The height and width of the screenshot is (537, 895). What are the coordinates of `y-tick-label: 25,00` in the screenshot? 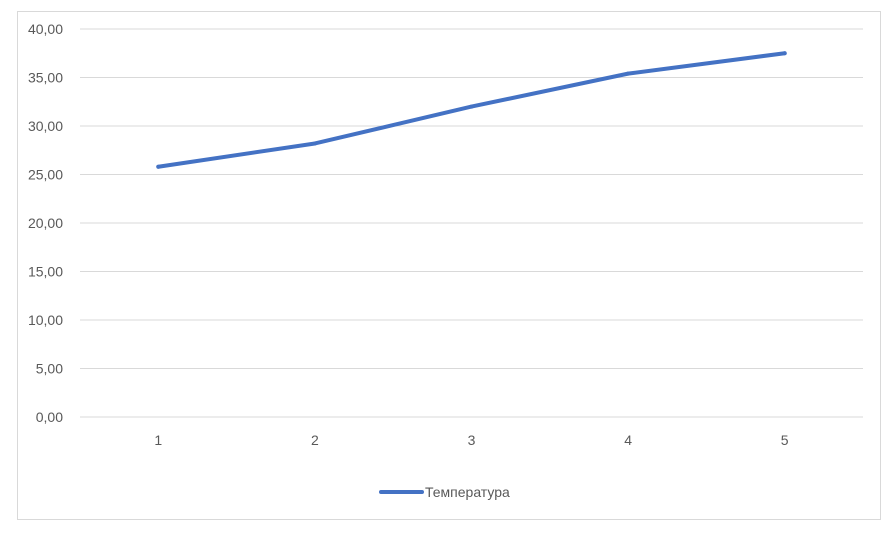 It's located at (45, 175).